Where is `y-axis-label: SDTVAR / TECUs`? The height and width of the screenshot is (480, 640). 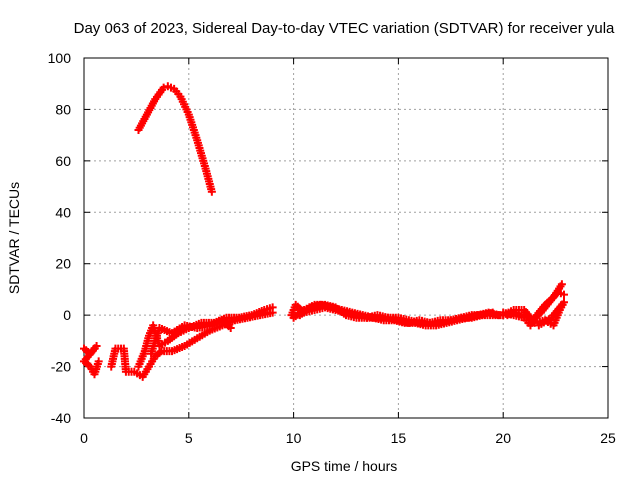 y-axis-label: SDTVAR / TECUs is located at coordinates (14, 238).